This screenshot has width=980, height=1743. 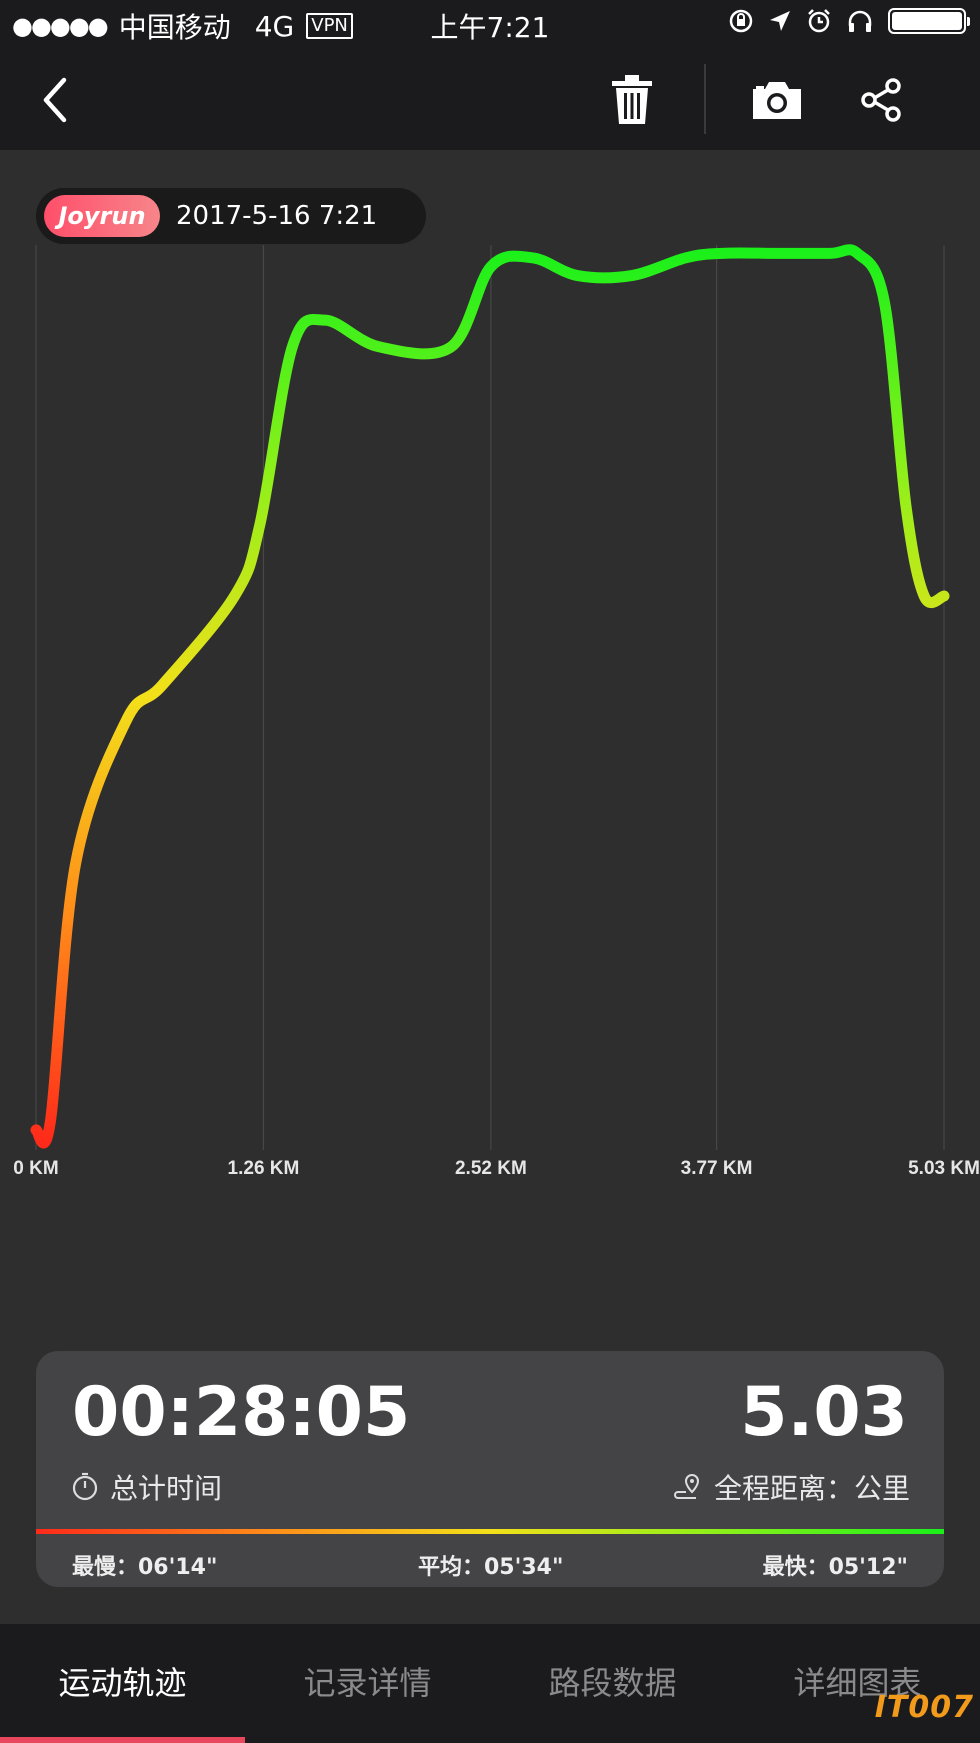 I want to click on tab-record-details: 记录详情, so click(x=367, y=1683).